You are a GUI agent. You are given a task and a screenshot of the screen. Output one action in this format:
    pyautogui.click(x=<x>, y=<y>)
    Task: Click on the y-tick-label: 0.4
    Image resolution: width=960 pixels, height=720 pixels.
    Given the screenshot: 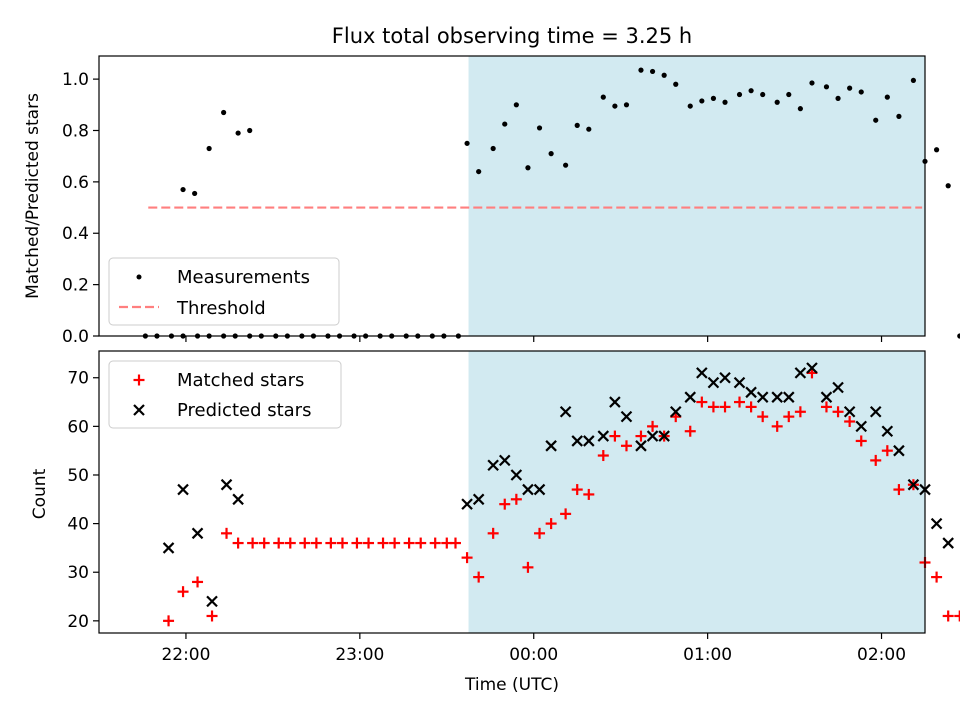 What is the action you would take?
    pyautogui.click(x=75, y=234)
    